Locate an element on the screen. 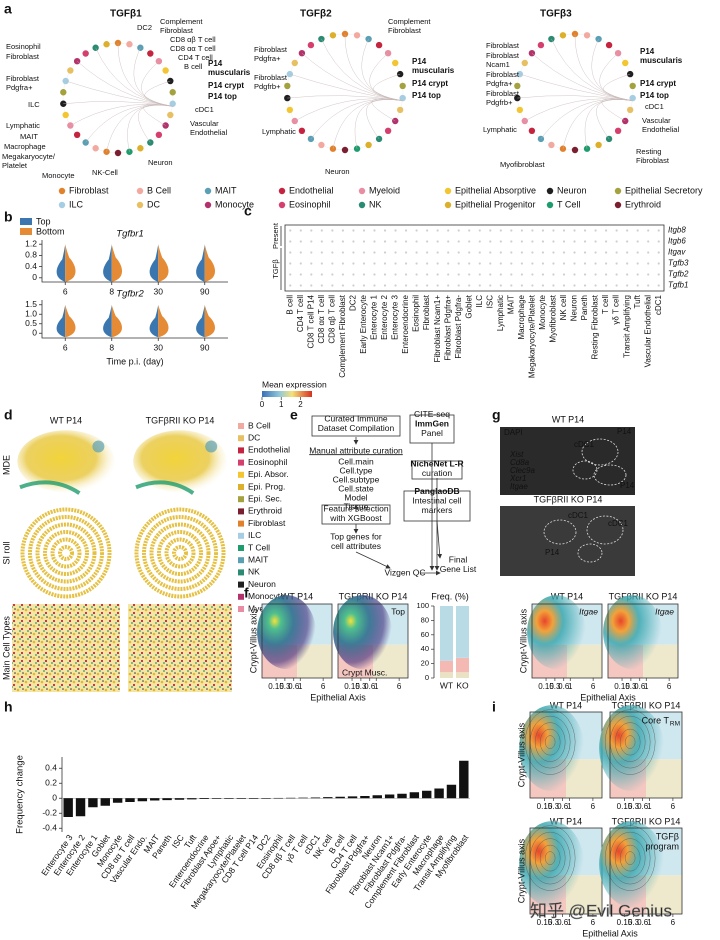 The height and width of the screenshot is (940, 720). x-tick-label: 0.6 is located at coordinates (294, 686).